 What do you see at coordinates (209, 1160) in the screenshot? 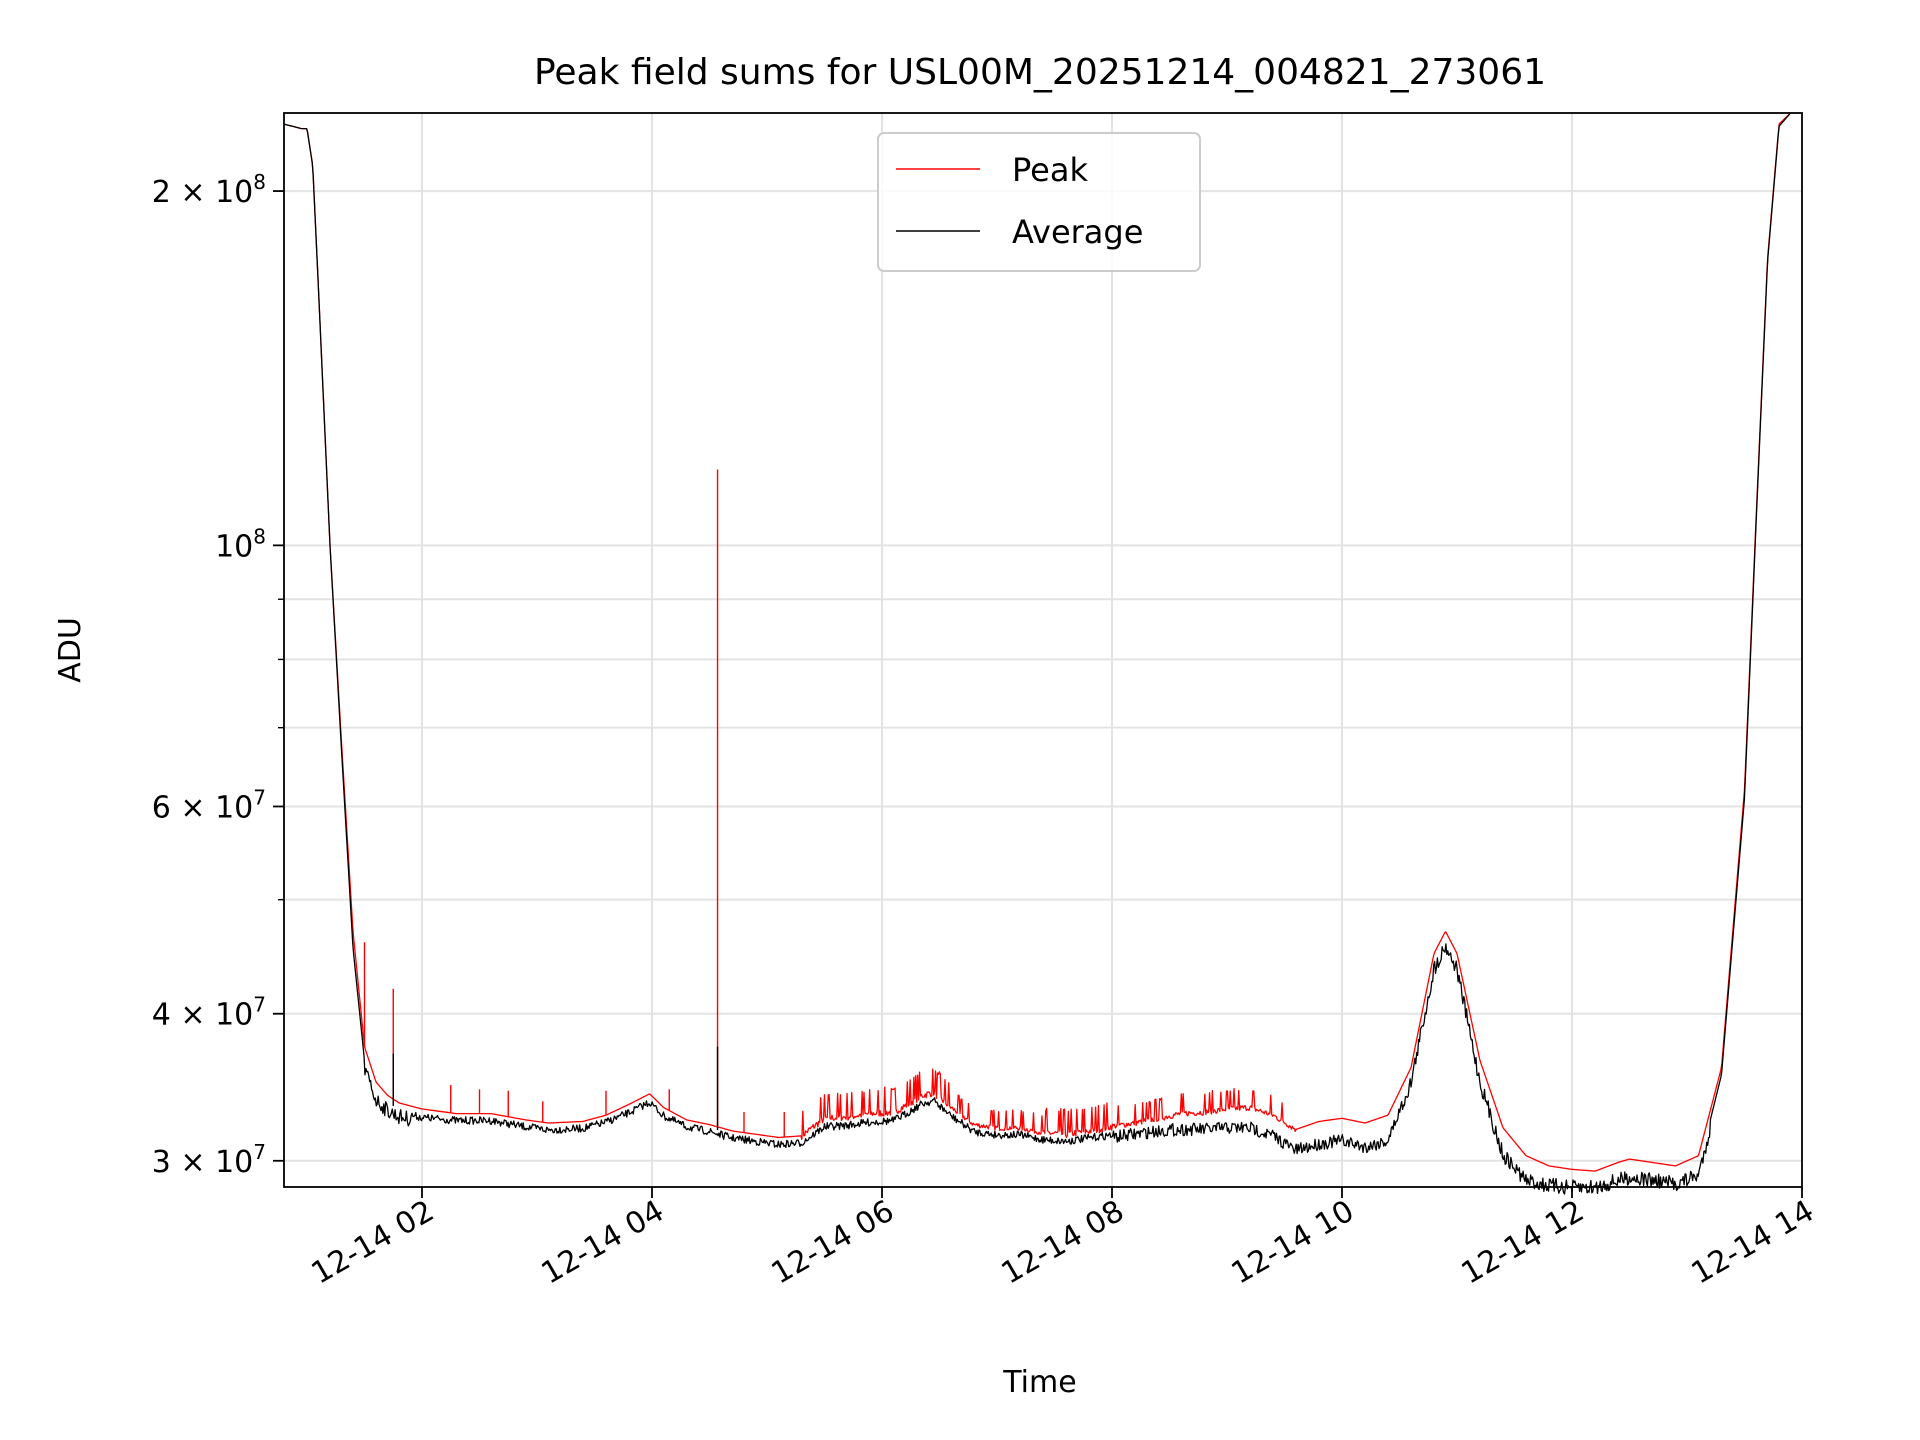
I see `y-tick-label: 3 × 107` at bounding box center [209, 1160].